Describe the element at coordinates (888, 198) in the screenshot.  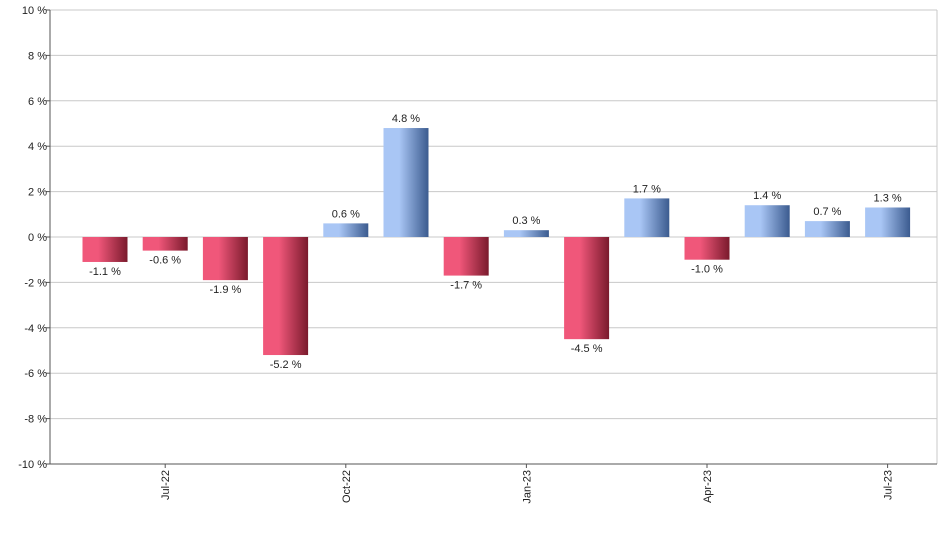
I see `data-label: 1.3 %` at that location.